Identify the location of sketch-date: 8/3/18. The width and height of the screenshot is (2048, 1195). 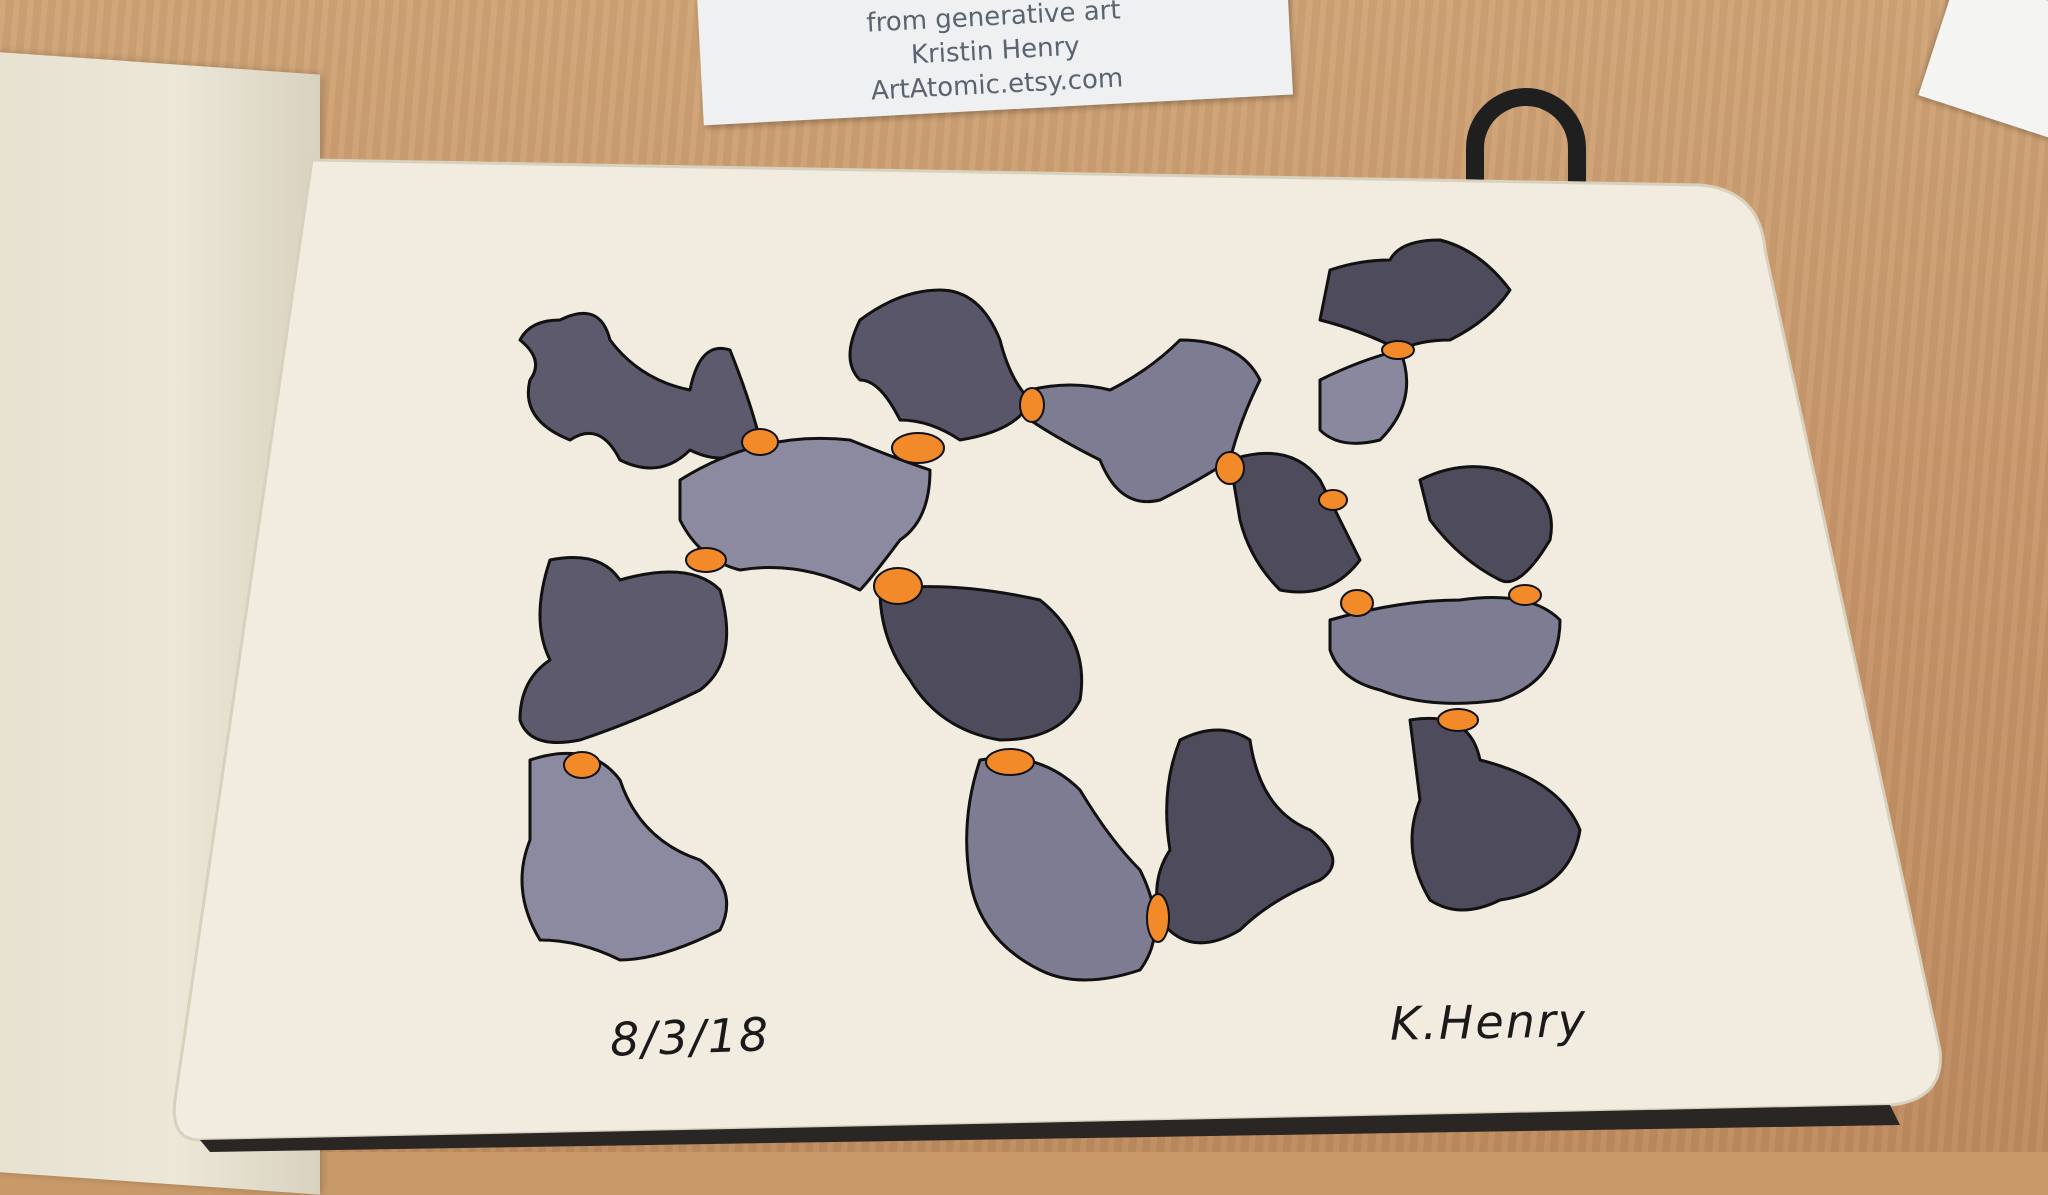
(690, 1037).